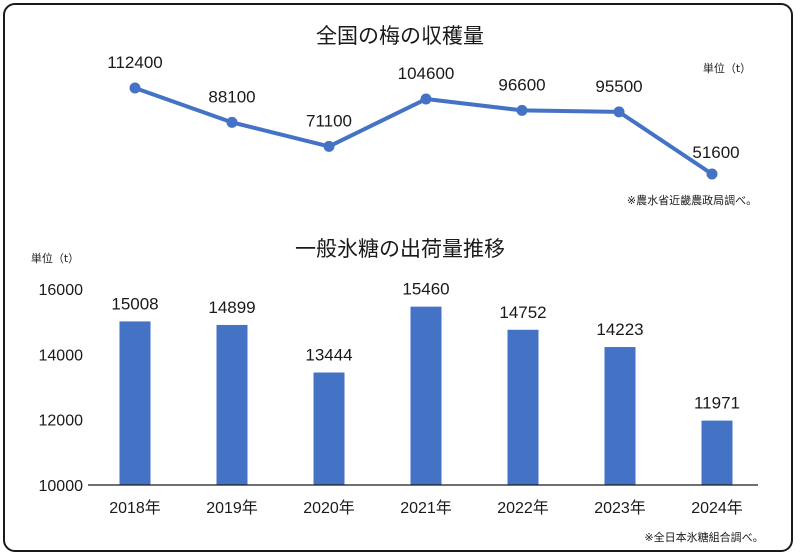  What do you see at coordinates (400, 249) in the screenshot?
I see `bar-chart-title: 一般氷糖の出荷量推移` at bounding box center [400, 249].